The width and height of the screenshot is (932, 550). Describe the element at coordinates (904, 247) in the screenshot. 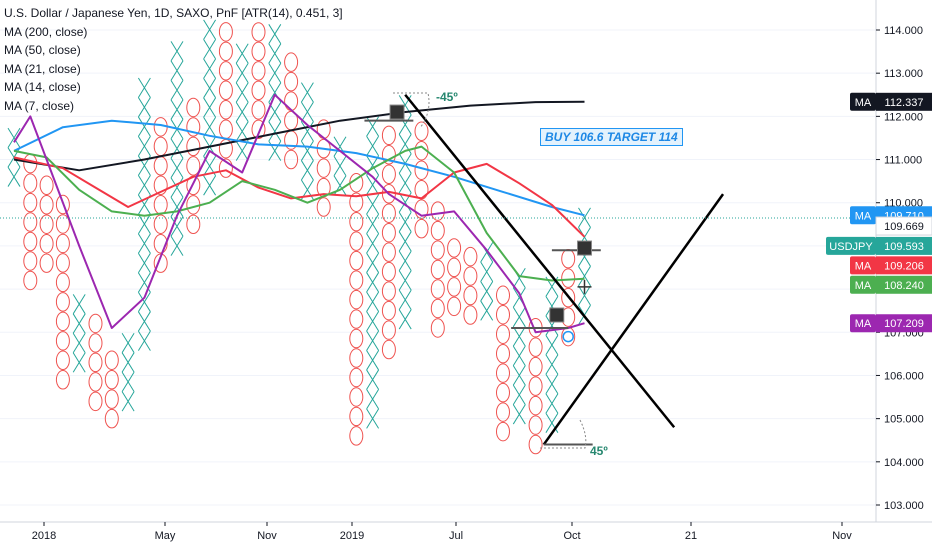

I see `svg-text: 109.593` at that location.